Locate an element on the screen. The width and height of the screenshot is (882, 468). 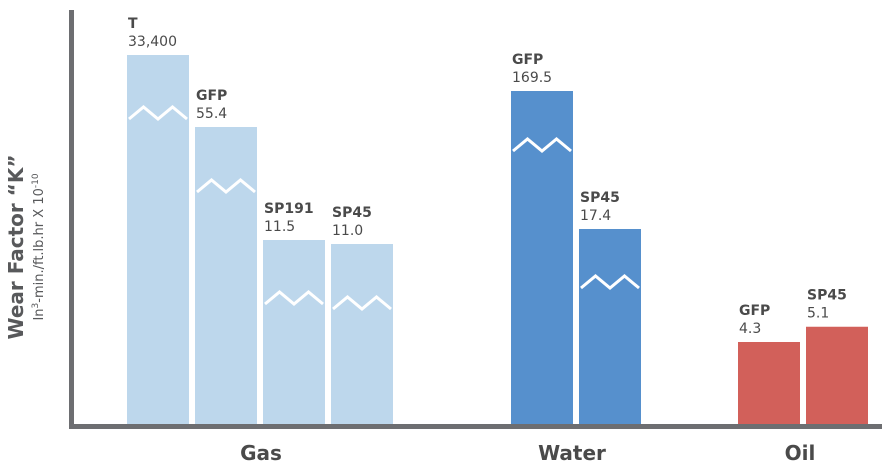
bar-value-label: 33,400 is located at coordinates (152, 42).